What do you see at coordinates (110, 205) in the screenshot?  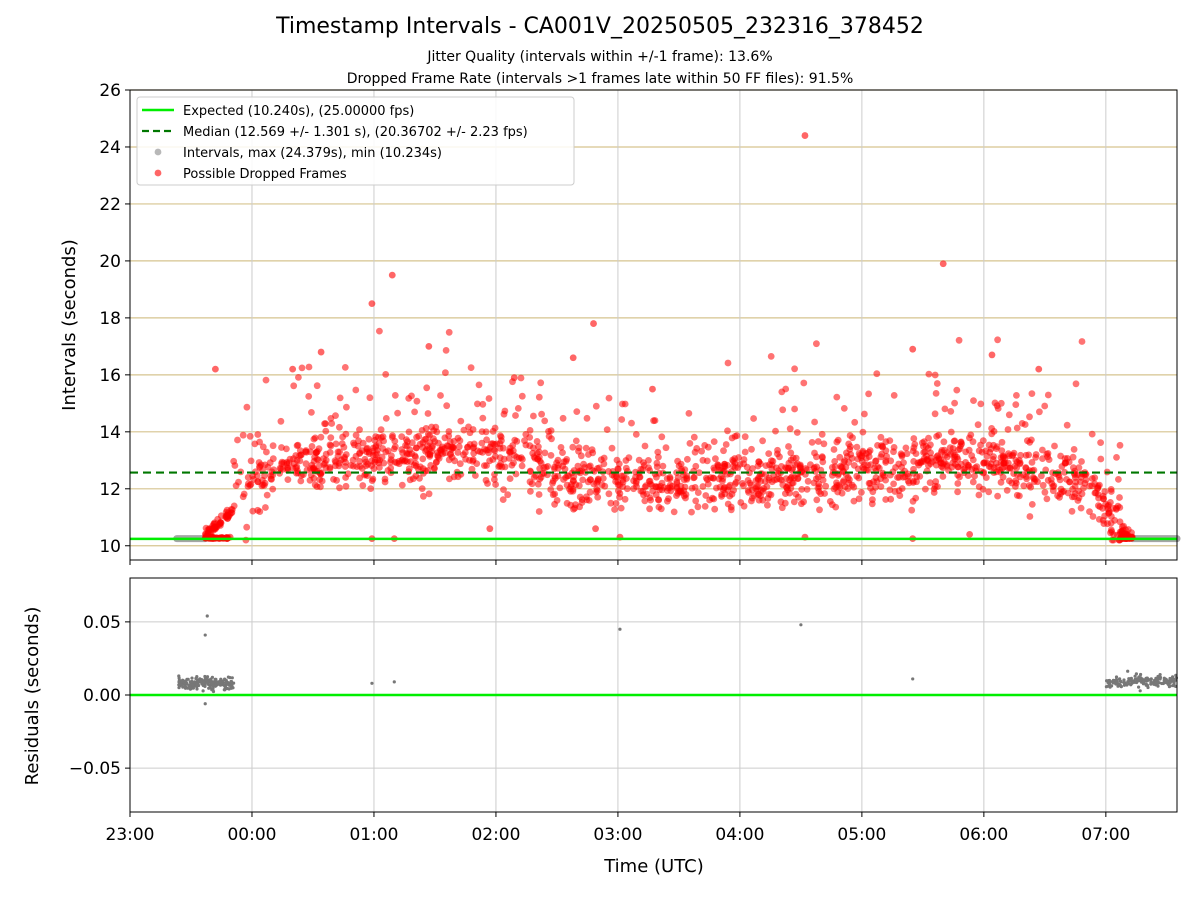 I see `intervals-y-tick-label: 22` at bounding box center [110, 205].